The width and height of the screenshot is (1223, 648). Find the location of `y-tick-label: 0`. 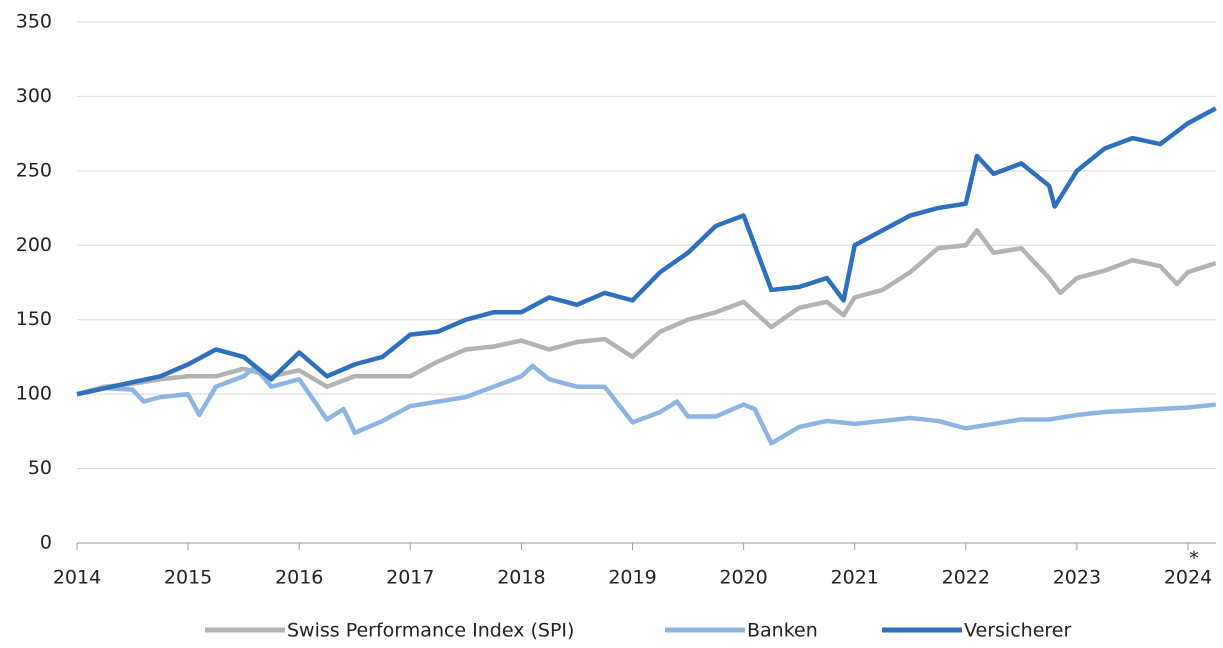

y-tick-label: 0 is located at coordinates (46, 543).